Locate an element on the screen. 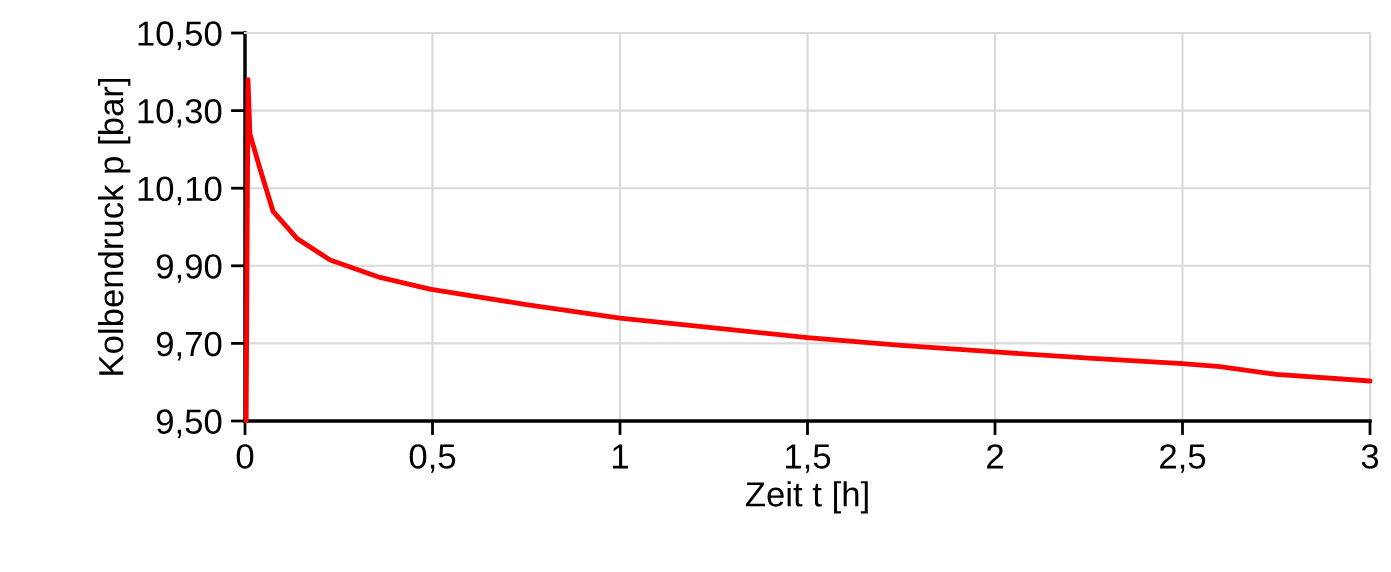  x-tick-label: 2,5 is located at coordinates (1183, 458).